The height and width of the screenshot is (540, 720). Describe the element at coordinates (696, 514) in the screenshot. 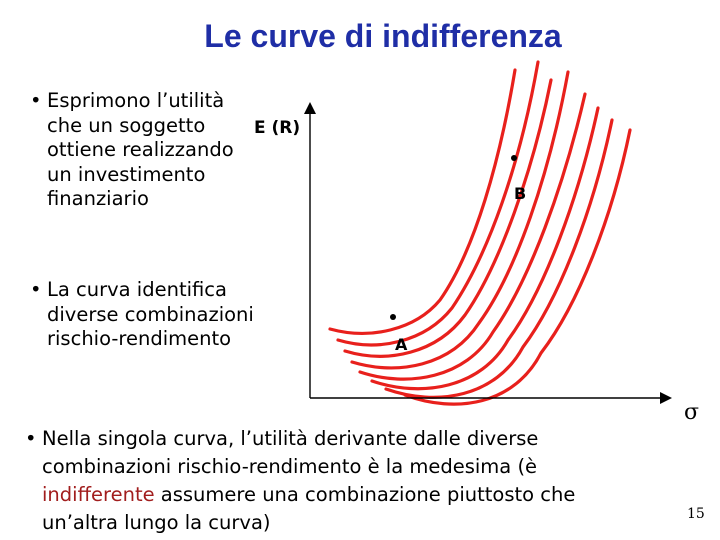

I see `page-number: 15` at that location.